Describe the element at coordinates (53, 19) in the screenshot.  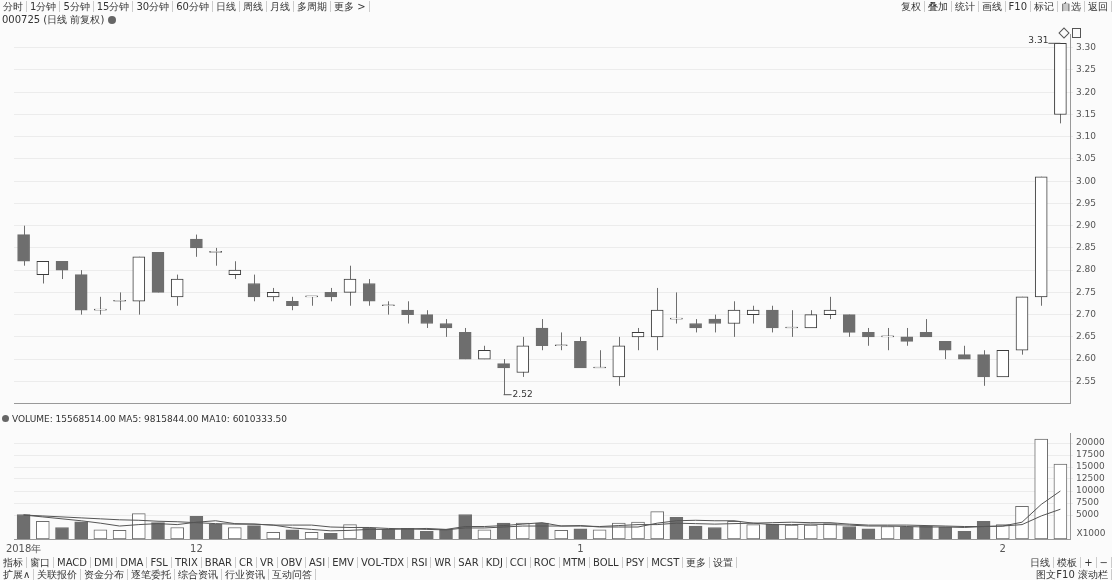
I see `chart-title: 000725 (日线 前复权)` at that location.